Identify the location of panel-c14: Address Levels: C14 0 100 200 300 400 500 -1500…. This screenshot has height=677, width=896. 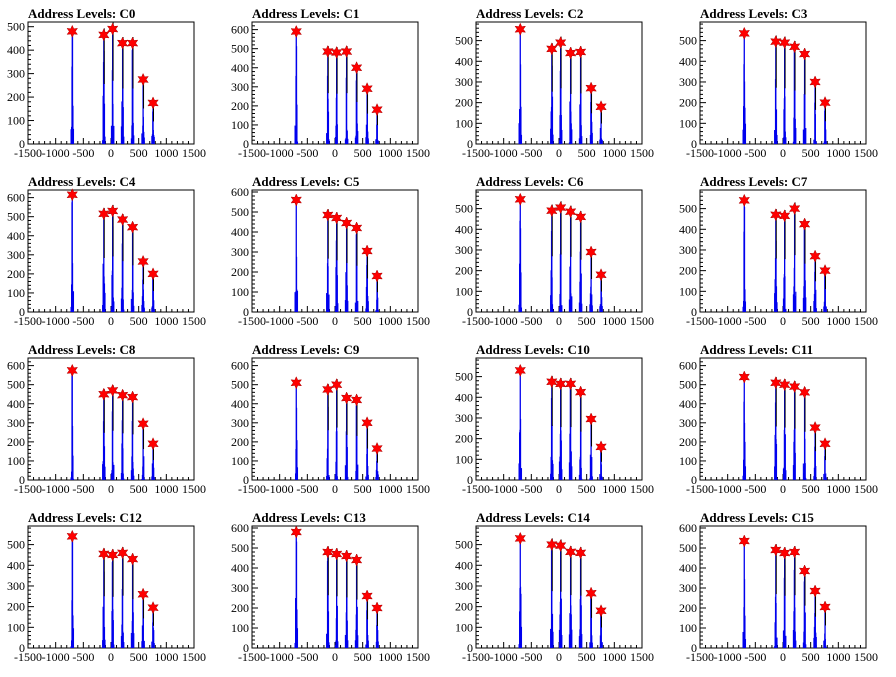
(554, 587).